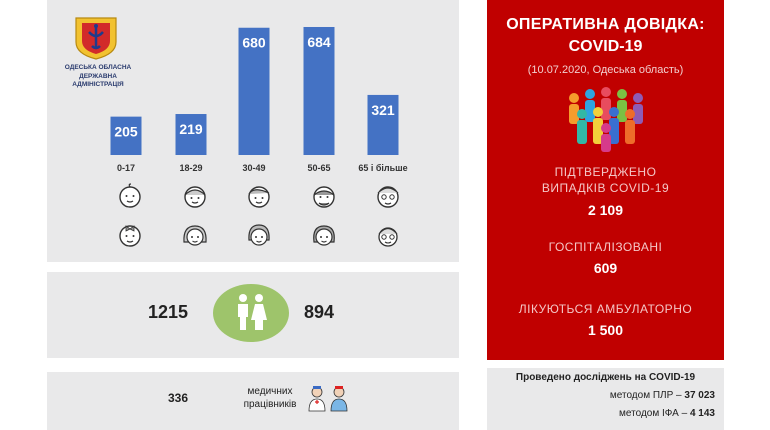  What do you see at coordinates (319, 312) in the screenshot?
I see `gender-female-count: 894` at bounding box center [319, 312].